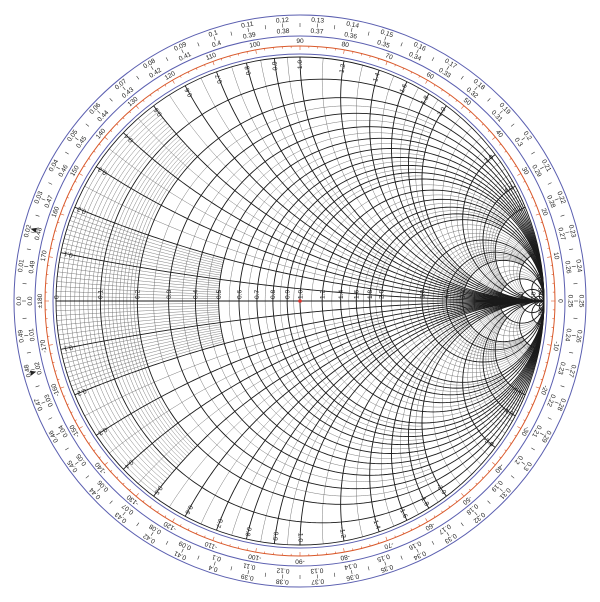 The width and height of the screenshot is (600, 602). What do you see at coordinates (352, 576) in the screenshot?
I see `wavelength-generator-label: 0.36` at bounding box center [352, 576].